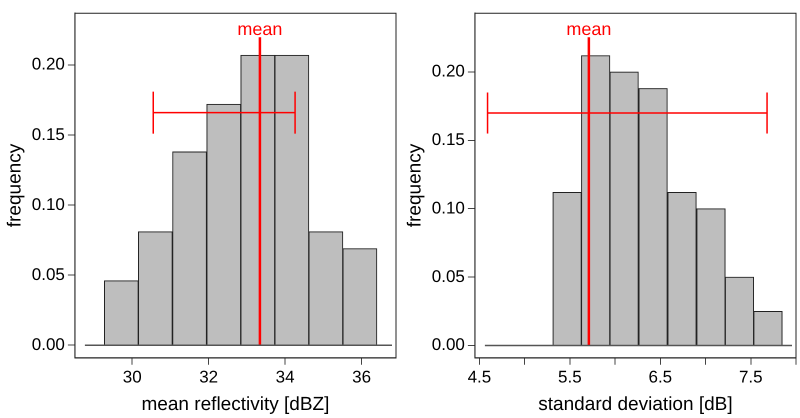 This screenshot has height=418, width=800. Describe the element at coordinates (480, 377) in the screenshot. I see `x-tick-label: 4.5` at that location.